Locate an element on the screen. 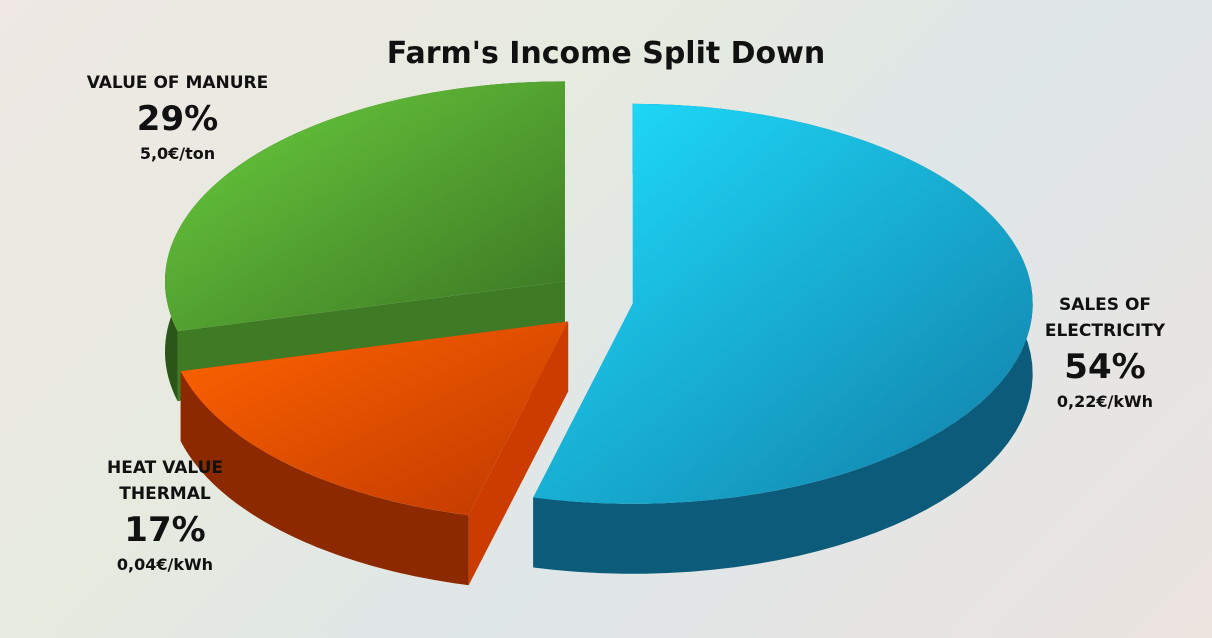 The height and width of the screenshot is (638, 1212). value-label: 54% is located at coordinates (1105, 367).